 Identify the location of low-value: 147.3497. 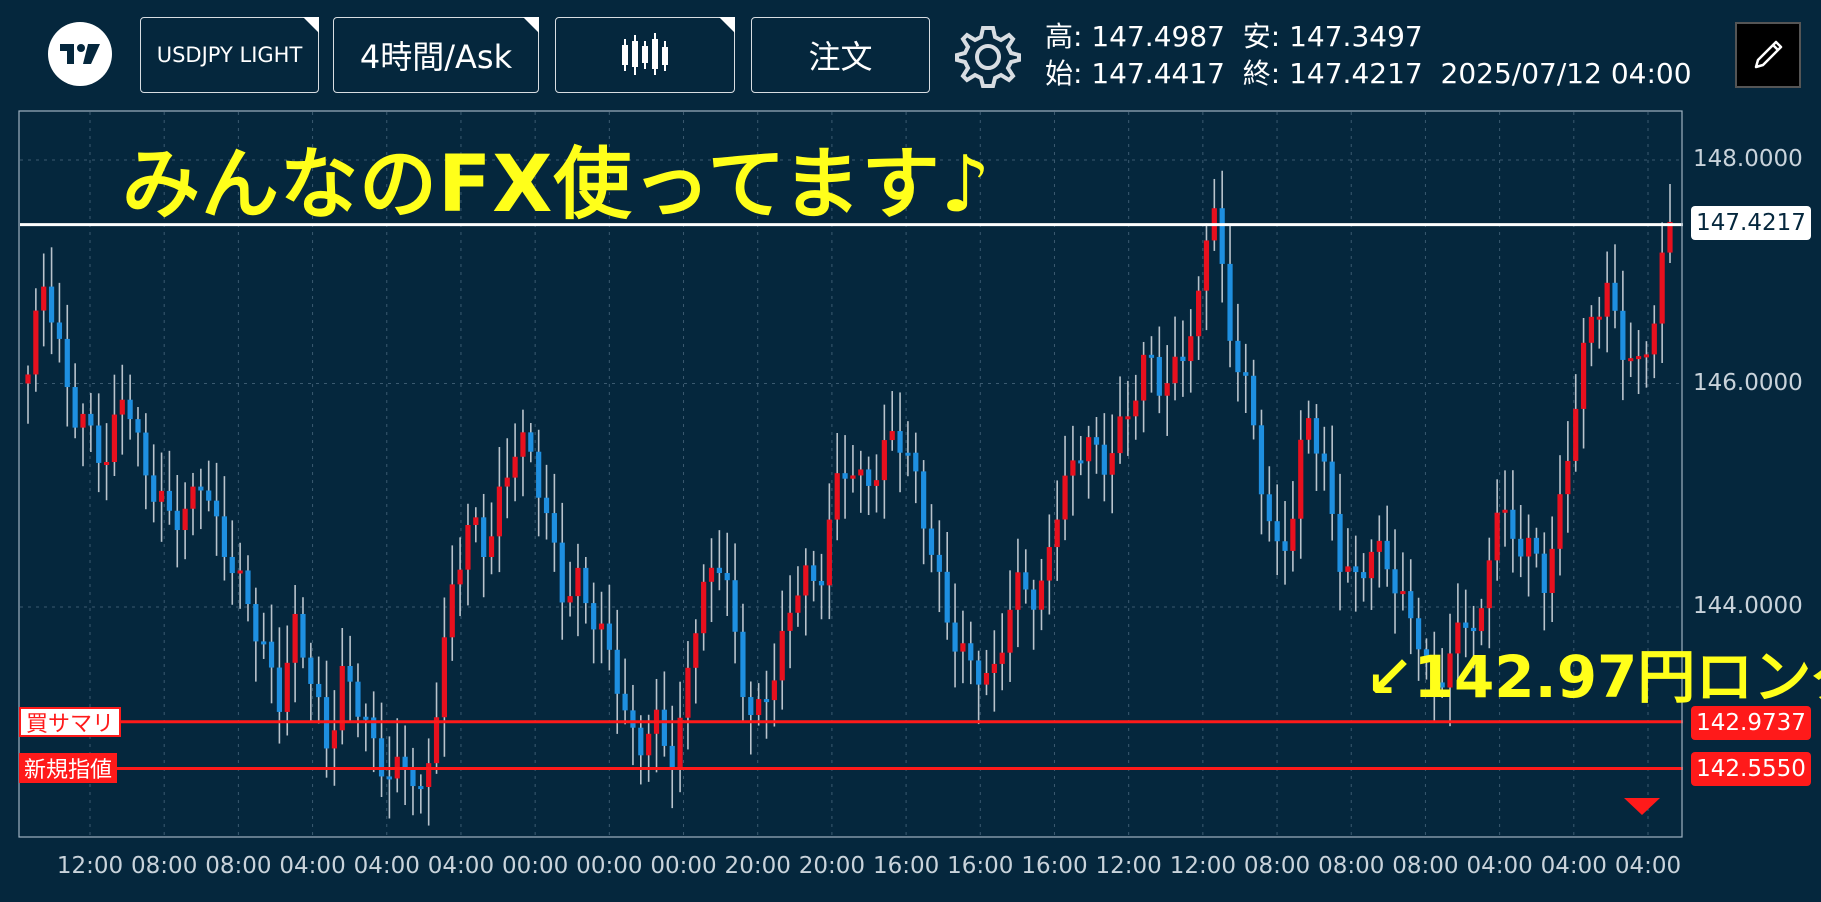
(1356, 36).